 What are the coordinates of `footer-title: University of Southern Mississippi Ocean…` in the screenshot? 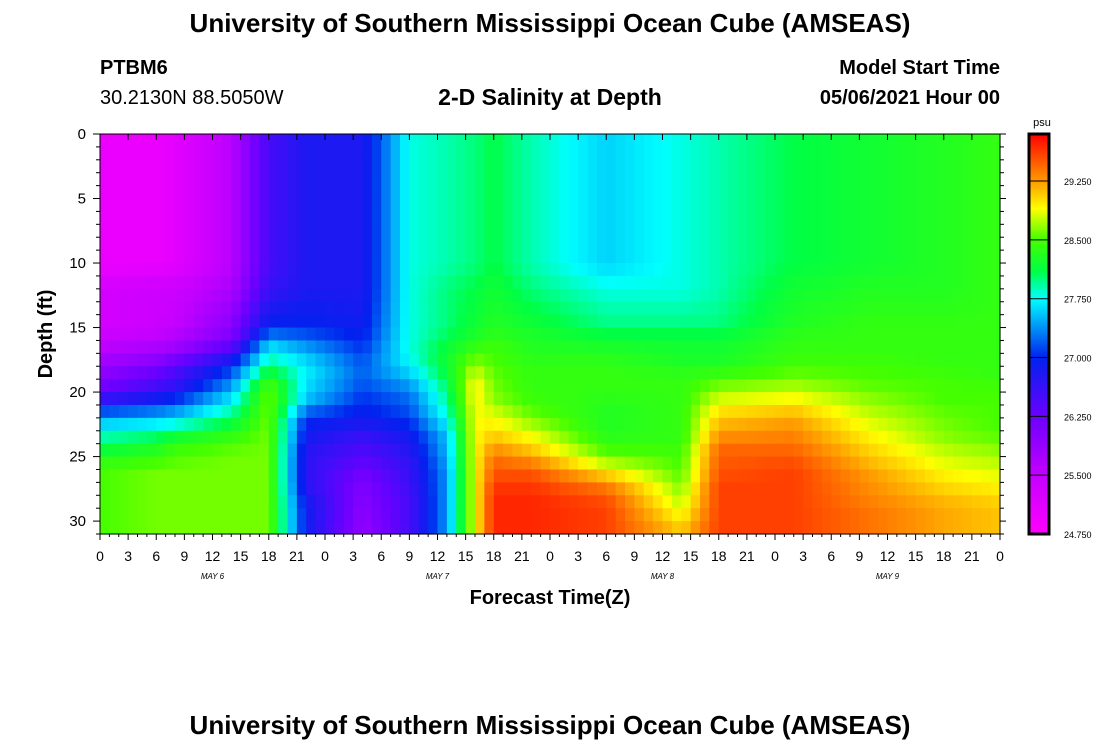 It's located at (550, 725).